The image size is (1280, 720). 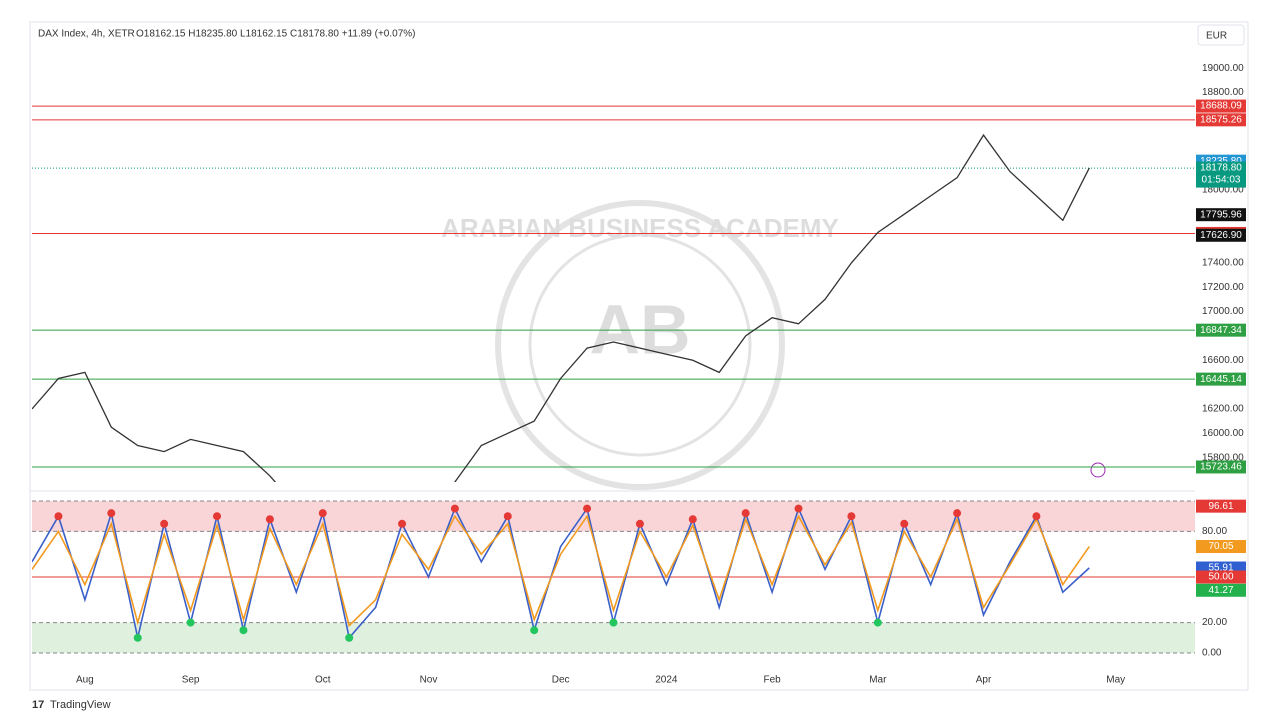 I want to click on price-badge-label: 16847.34, so click(x=1221, y=330).